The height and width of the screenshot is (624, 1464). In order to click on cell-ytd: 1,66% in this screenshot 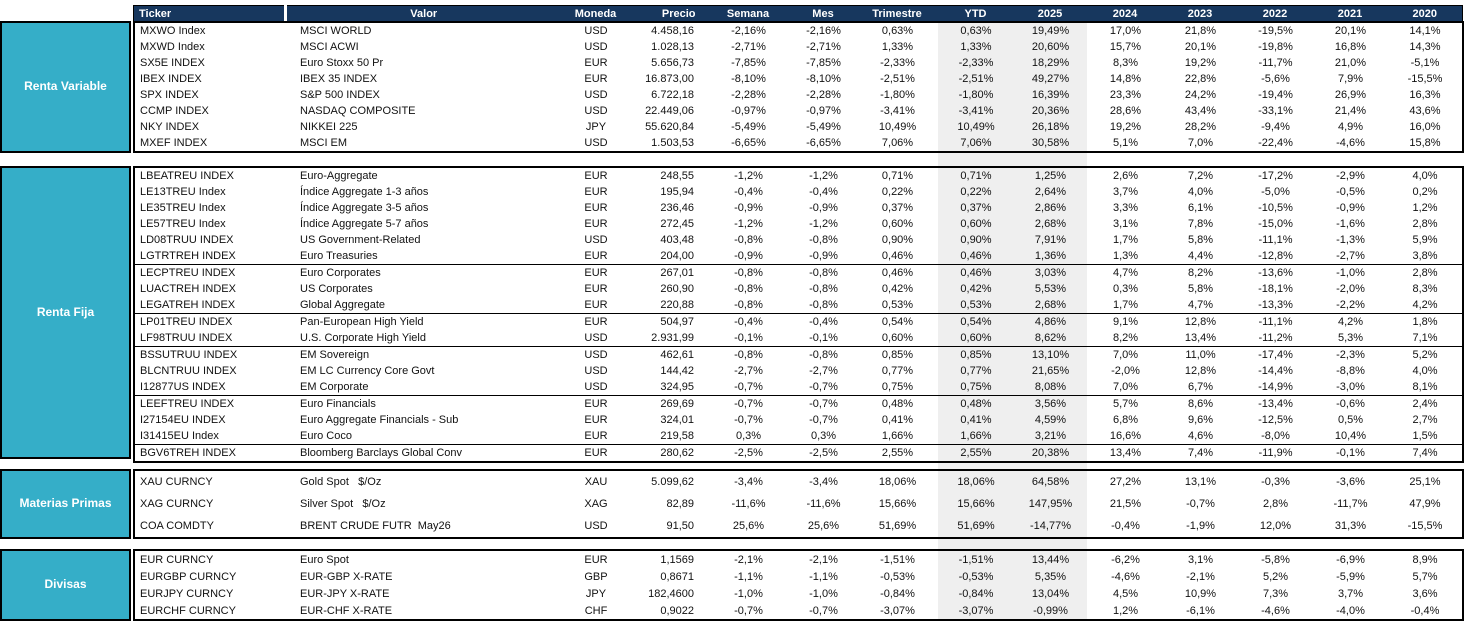, I will do `click(976, 436)`.